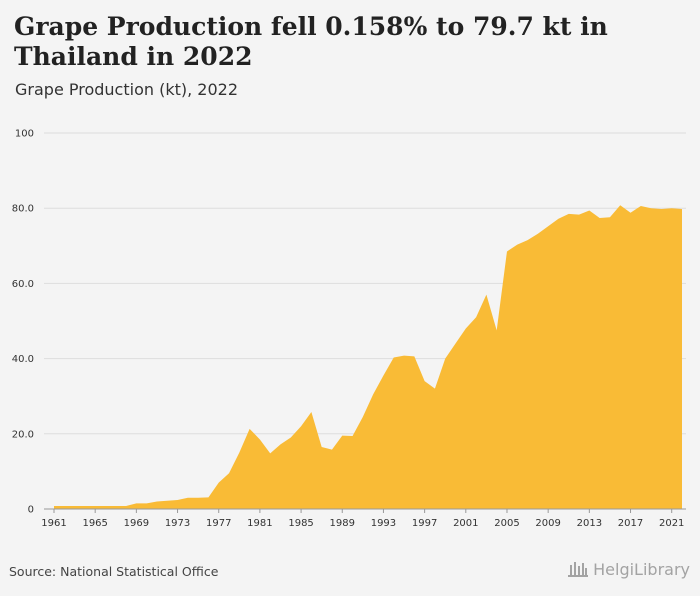 The height and width of the screenshot is (596, 700). Describe the element at coordinates (424, 523) in the screenshot. I see `x-tick-label: 1997` at that location.